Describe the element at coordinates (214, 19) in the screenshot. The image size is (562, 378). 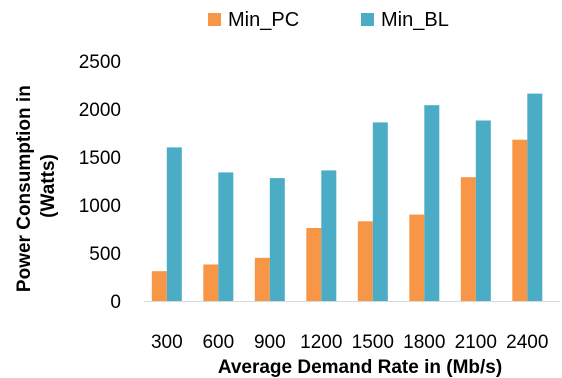
I see `legend-swatch-min-pc` at that location.